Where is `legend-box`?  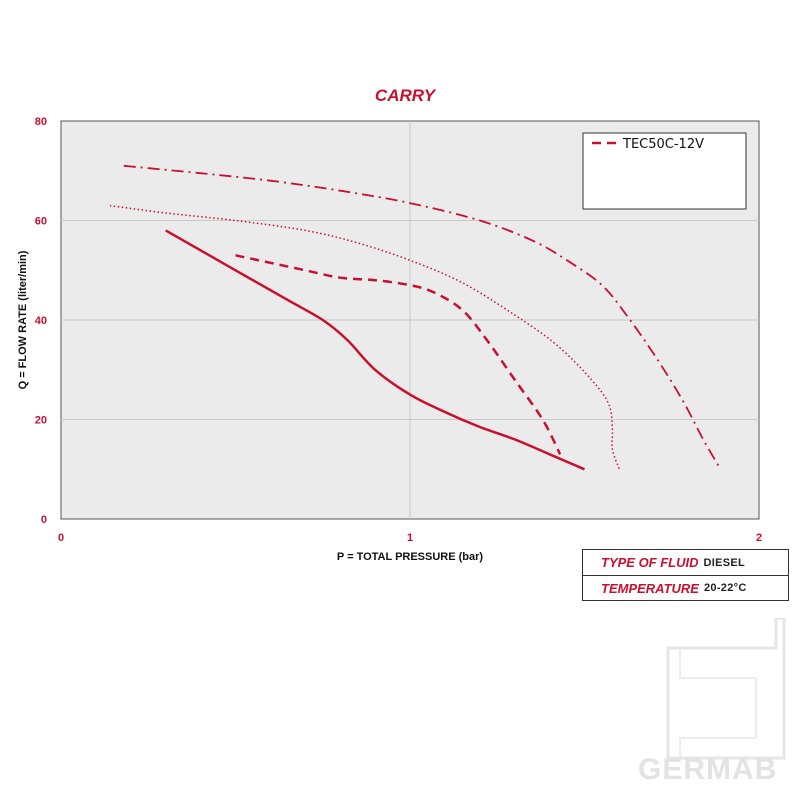
legend-box is located at coordinates (664, 171).